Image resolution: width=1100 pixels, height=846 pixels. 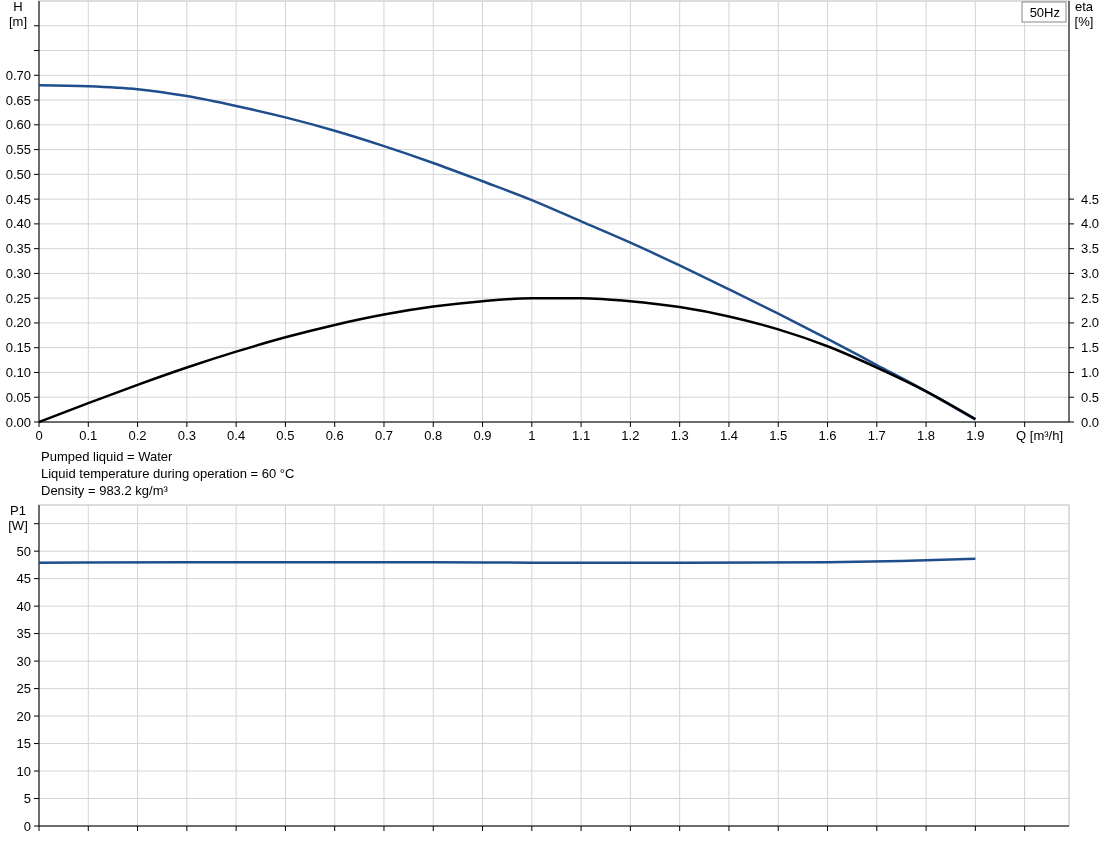 I want to click on y-tick-label: 0.70, so click(x=18, y=75).